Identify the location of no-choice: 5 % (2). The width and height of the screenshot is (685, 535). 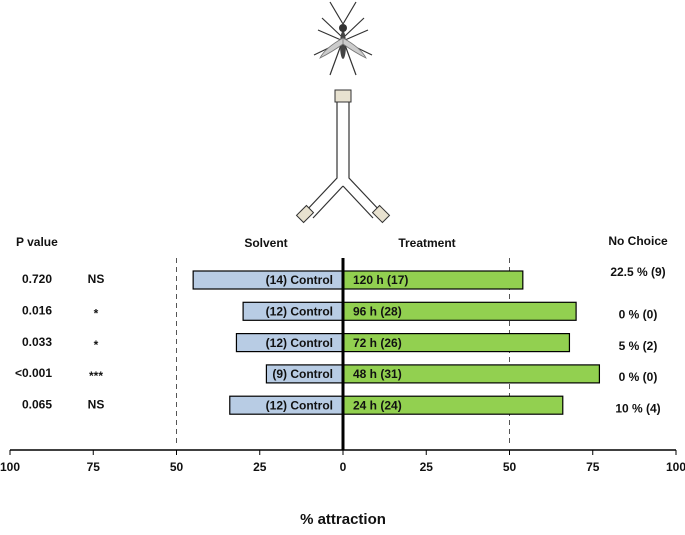
(638, 346).